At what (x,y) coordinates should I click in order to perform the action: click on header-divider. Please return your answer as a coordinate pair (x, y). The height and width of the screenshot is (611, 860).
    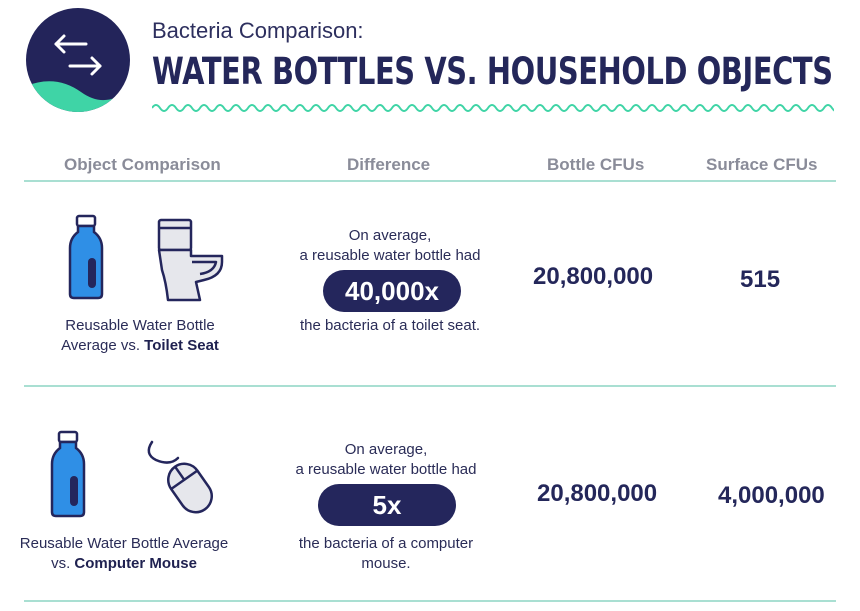
    Looking at the image, I should click on (430, 181).